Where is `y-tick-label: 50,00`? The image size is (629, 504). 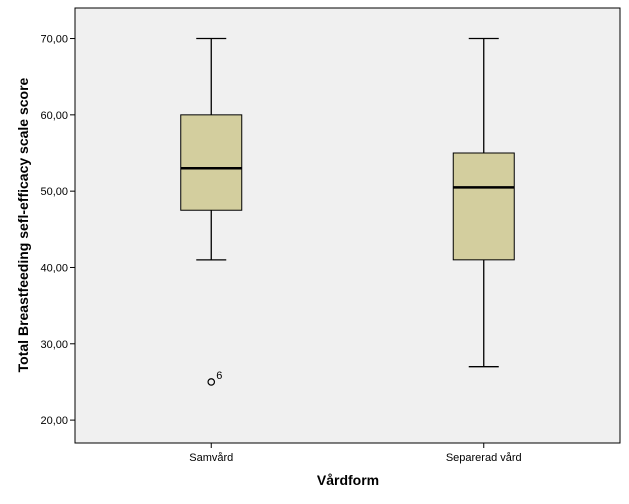 y-tick-label: 50,00 is located at coordinates (54, 192).